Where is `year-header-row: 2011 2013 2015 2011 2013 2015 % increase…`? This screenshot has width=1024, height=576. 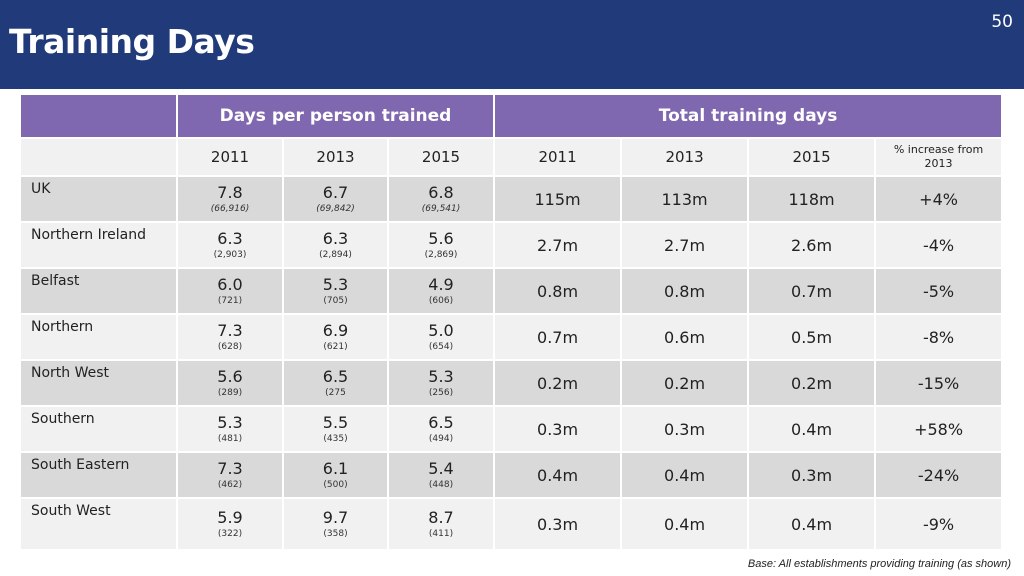
year-header-row: 2011 2013 2015 2011 2013 2015 % increase… is located at coordinates (512, 158).